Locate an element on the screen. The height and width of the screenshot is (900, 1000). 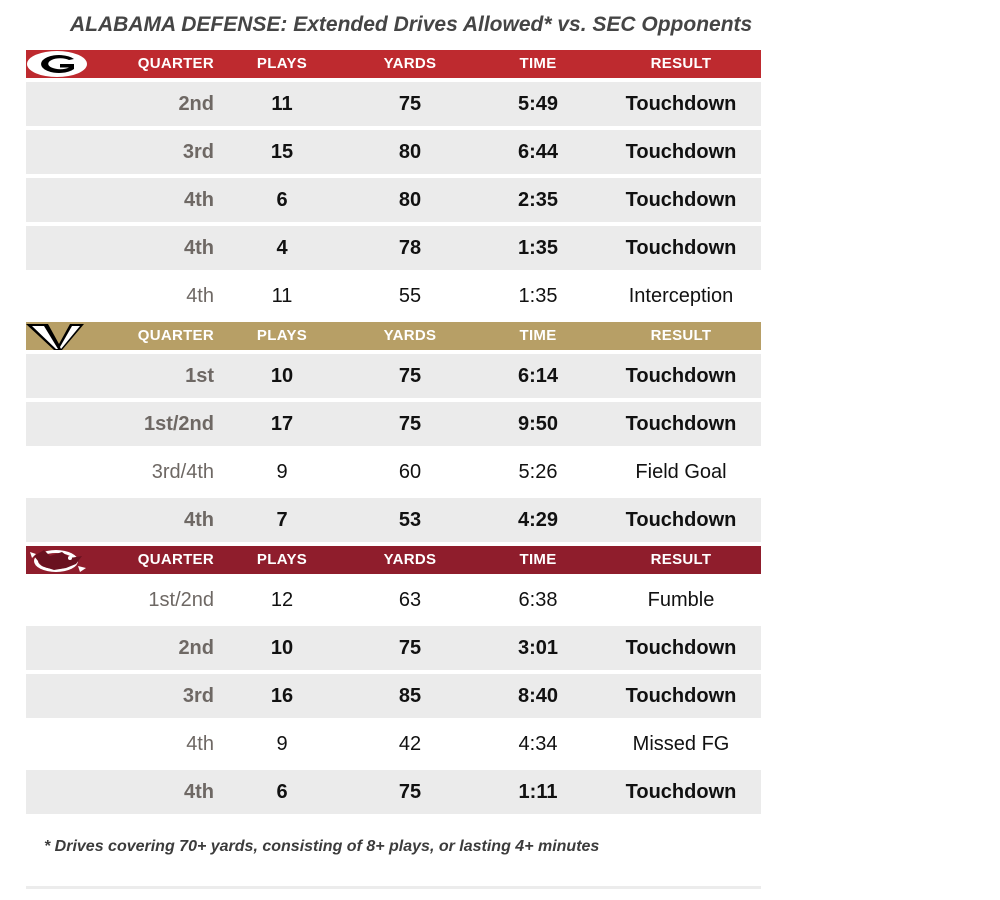
section-header-georgia: QUARTER PLAYS YARDS TIME RESULT is located at coordinates (393, 64).